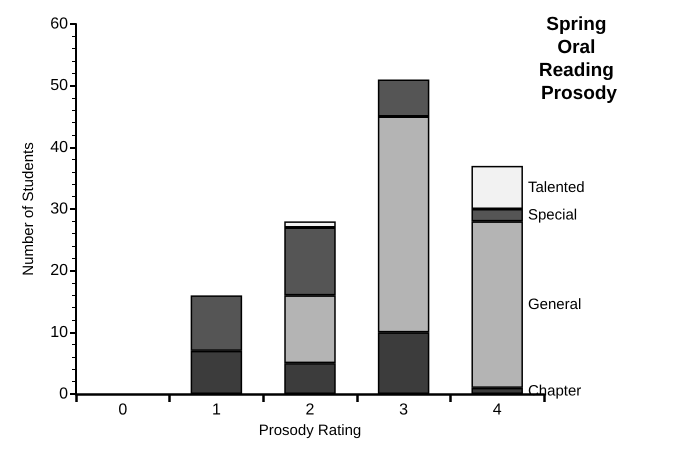  I want to click on y-tick-label: 20, so click(59, 271).